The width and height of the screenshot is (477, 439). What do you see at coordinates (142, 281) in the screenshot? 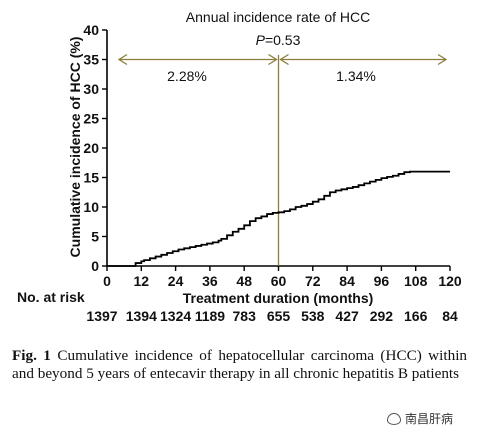
I see `x-tick-label: 12` at bounding box center [142, 281].